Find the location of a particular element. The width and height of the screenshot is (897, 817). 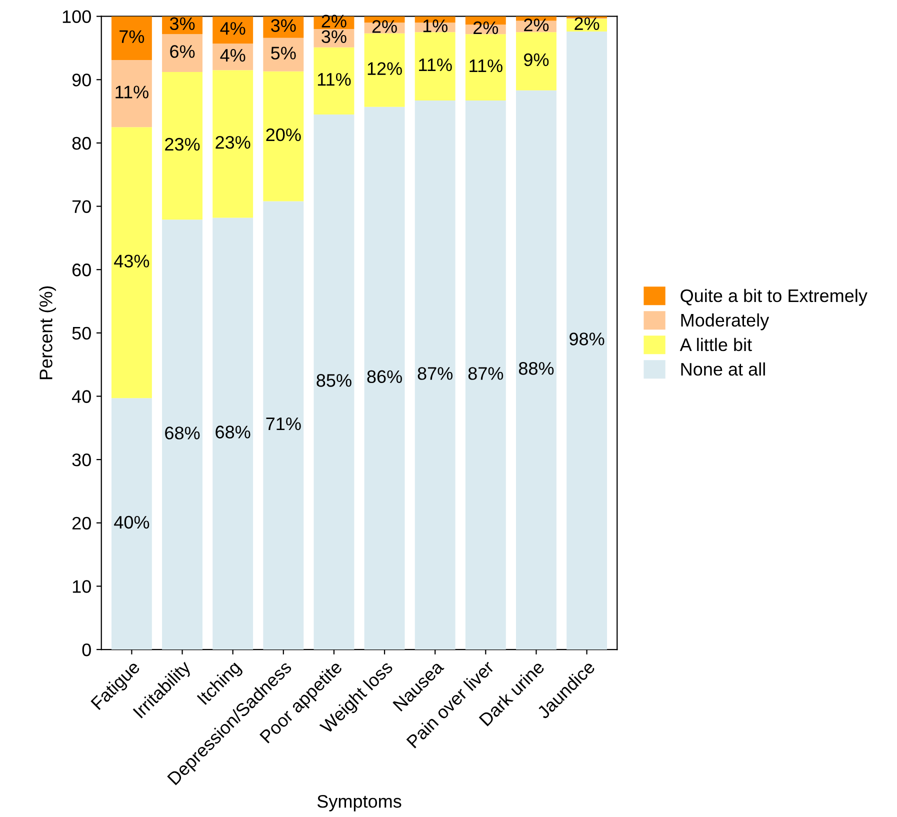

y-tick-label: 80 is located at coordinates (81, 143).